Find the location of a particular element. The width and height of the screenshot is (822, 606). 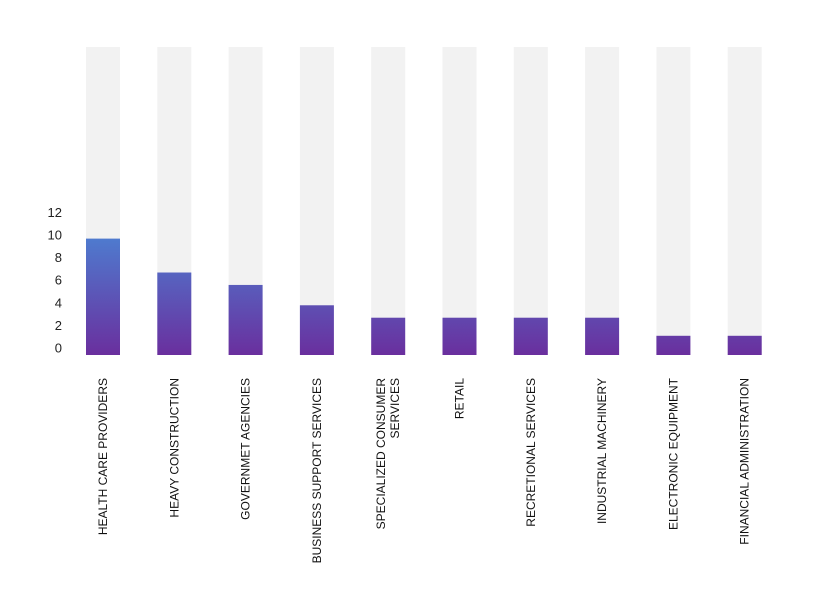

x-tick-label: INDUSTRIAL MACHINERY is located at coordinates (602, 451).